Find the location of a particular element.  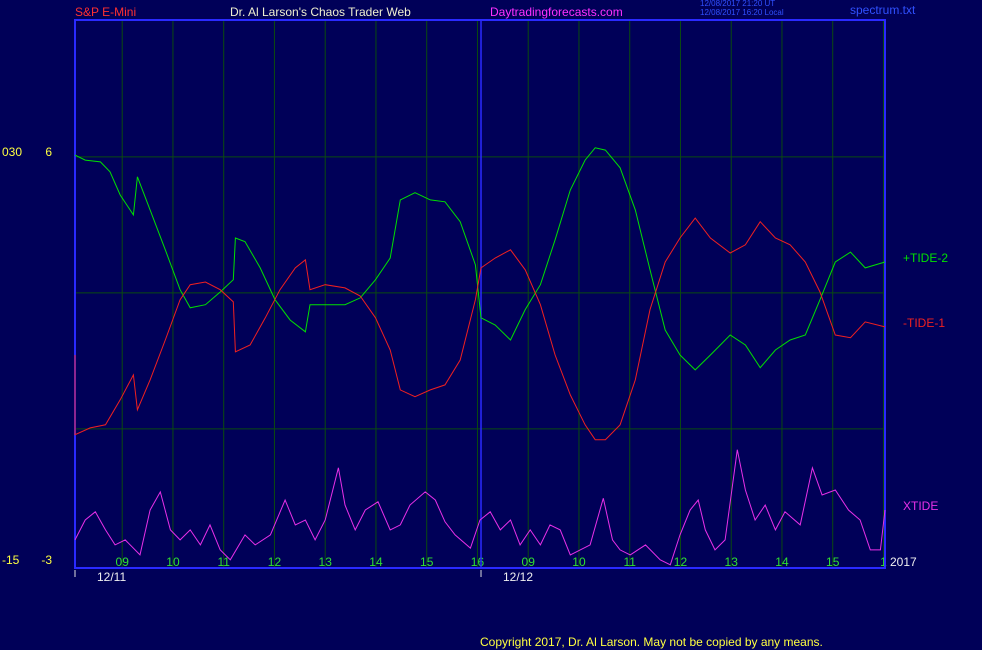

chart-title: Dr. Al Larson's Chaos Trader Web is located at coordinates (320, 12).